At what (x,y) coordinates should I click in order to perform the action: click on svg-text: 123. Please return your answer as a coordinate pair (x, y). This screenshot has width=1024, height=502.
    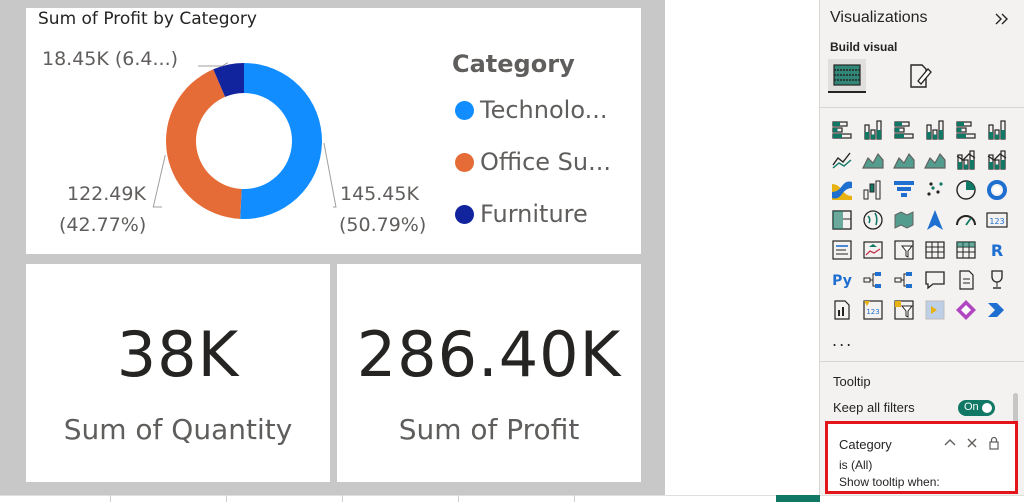
    Looking at the image, I should click on (996, 221).